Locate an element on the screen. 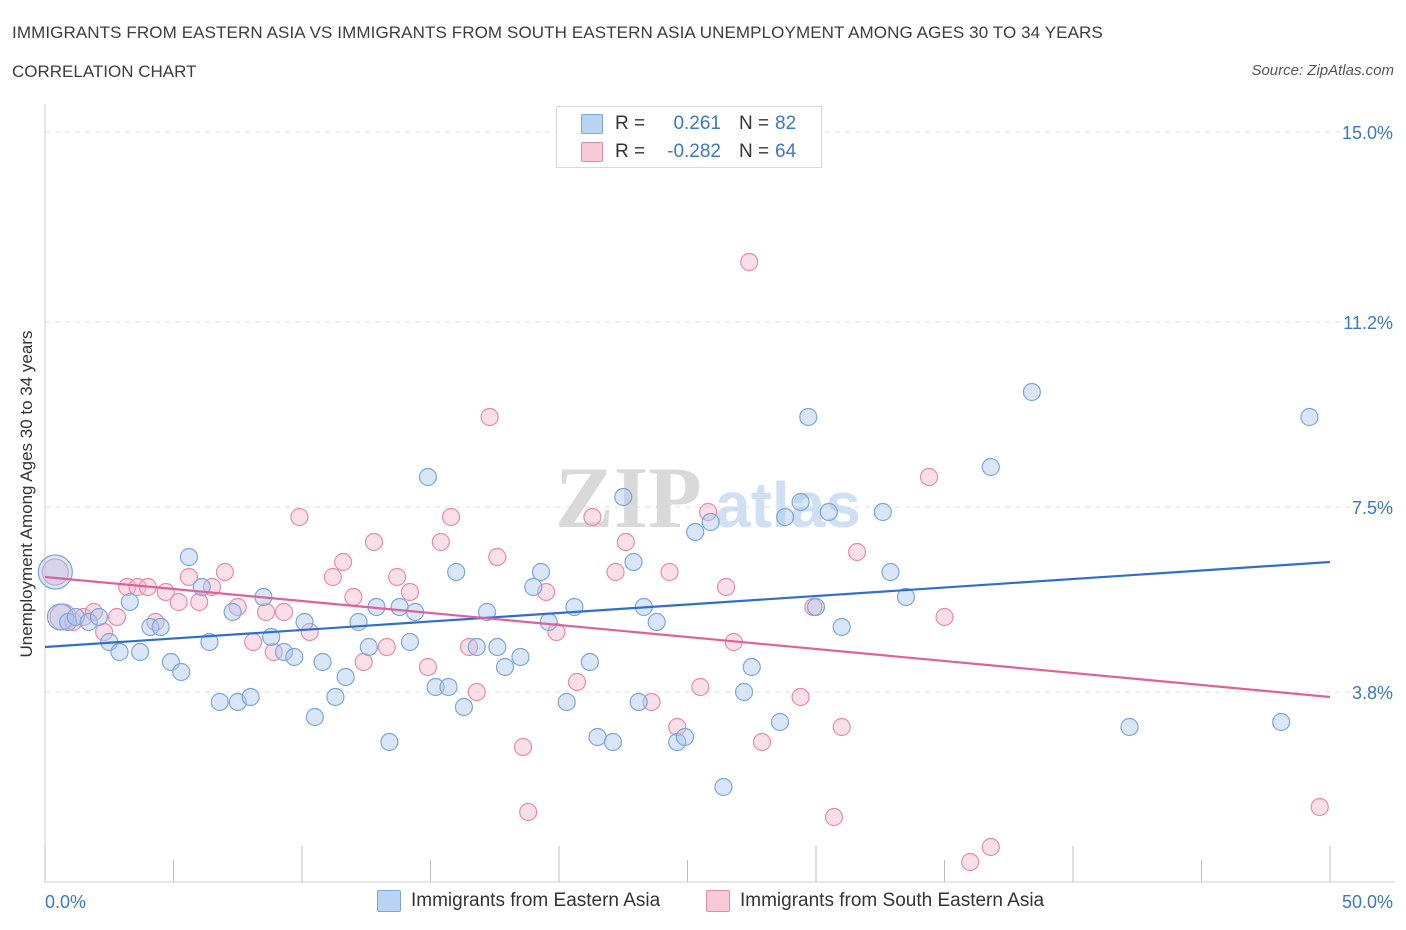 The image size is (1406, 930). legend-item-south-eastern-asia: Immigrants from South Eastern Asia is located at coordinates (875, 901).